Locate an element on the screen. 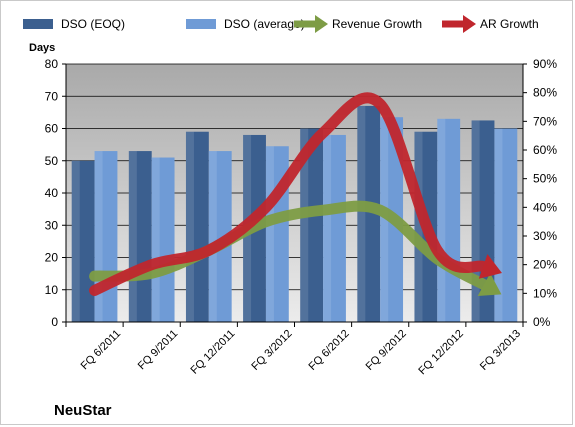  y-tick-label: 10 is located at coordinates (52, 290).